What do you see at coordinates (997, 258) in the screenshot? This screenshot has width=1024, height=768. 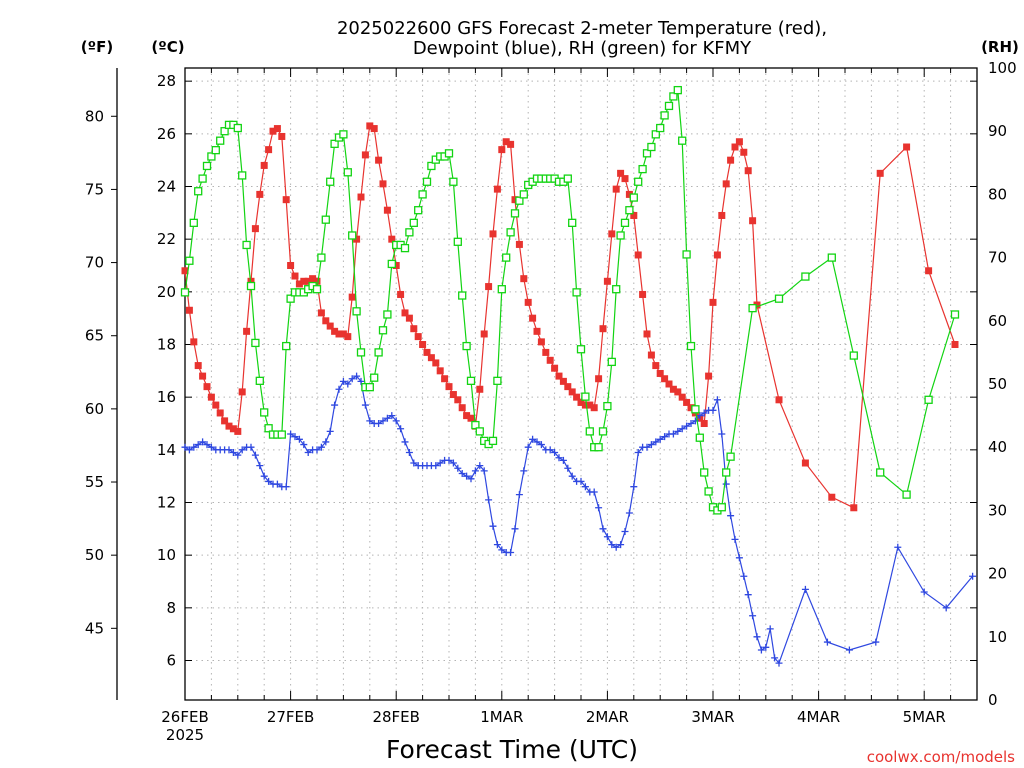 I see `rh-tick-label: 70` at bounding box center [997, 258].